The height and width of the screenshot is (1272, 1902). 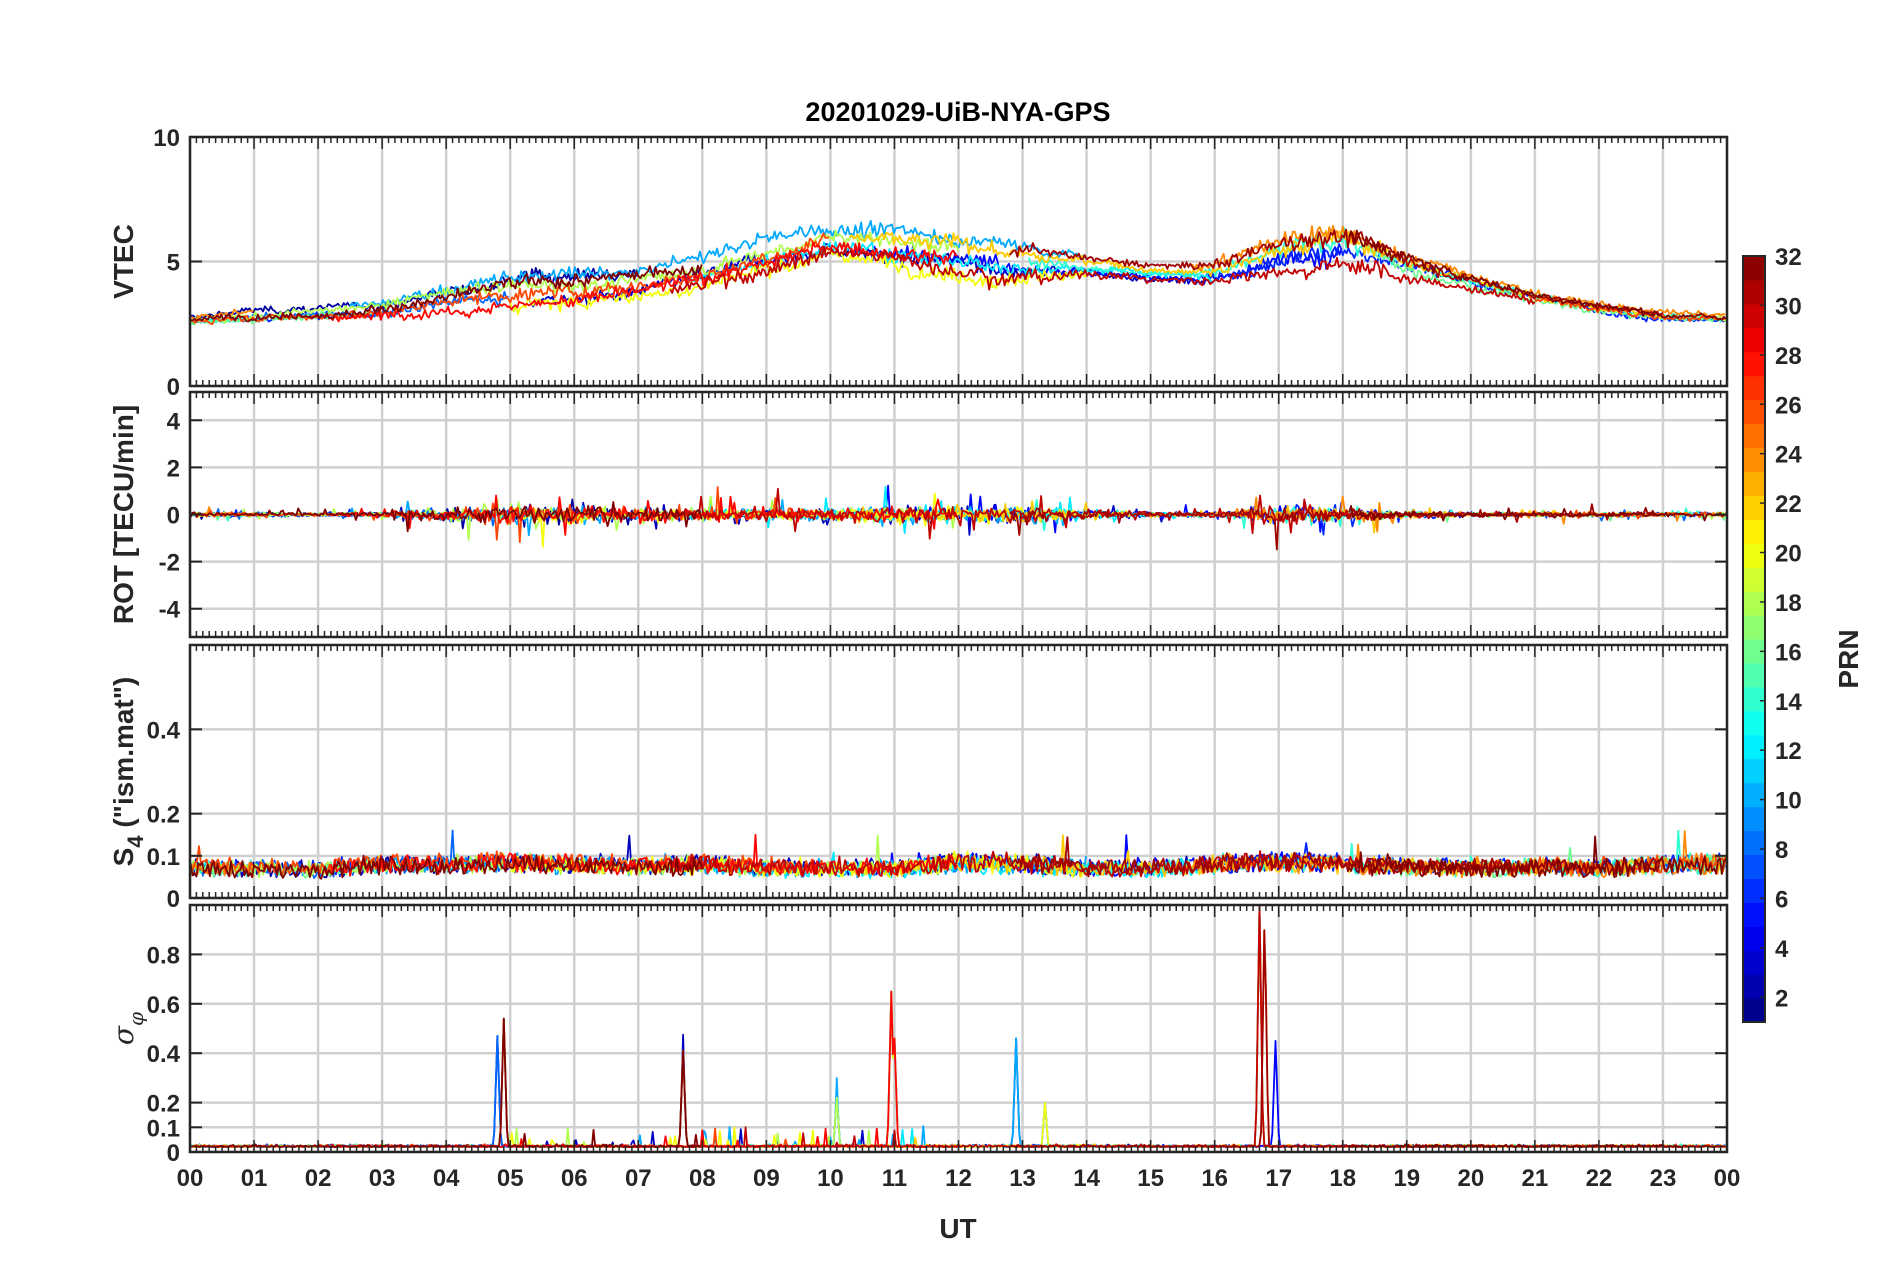 I want to click on x-tick-label: 14, so click(x=1086, y=1178).